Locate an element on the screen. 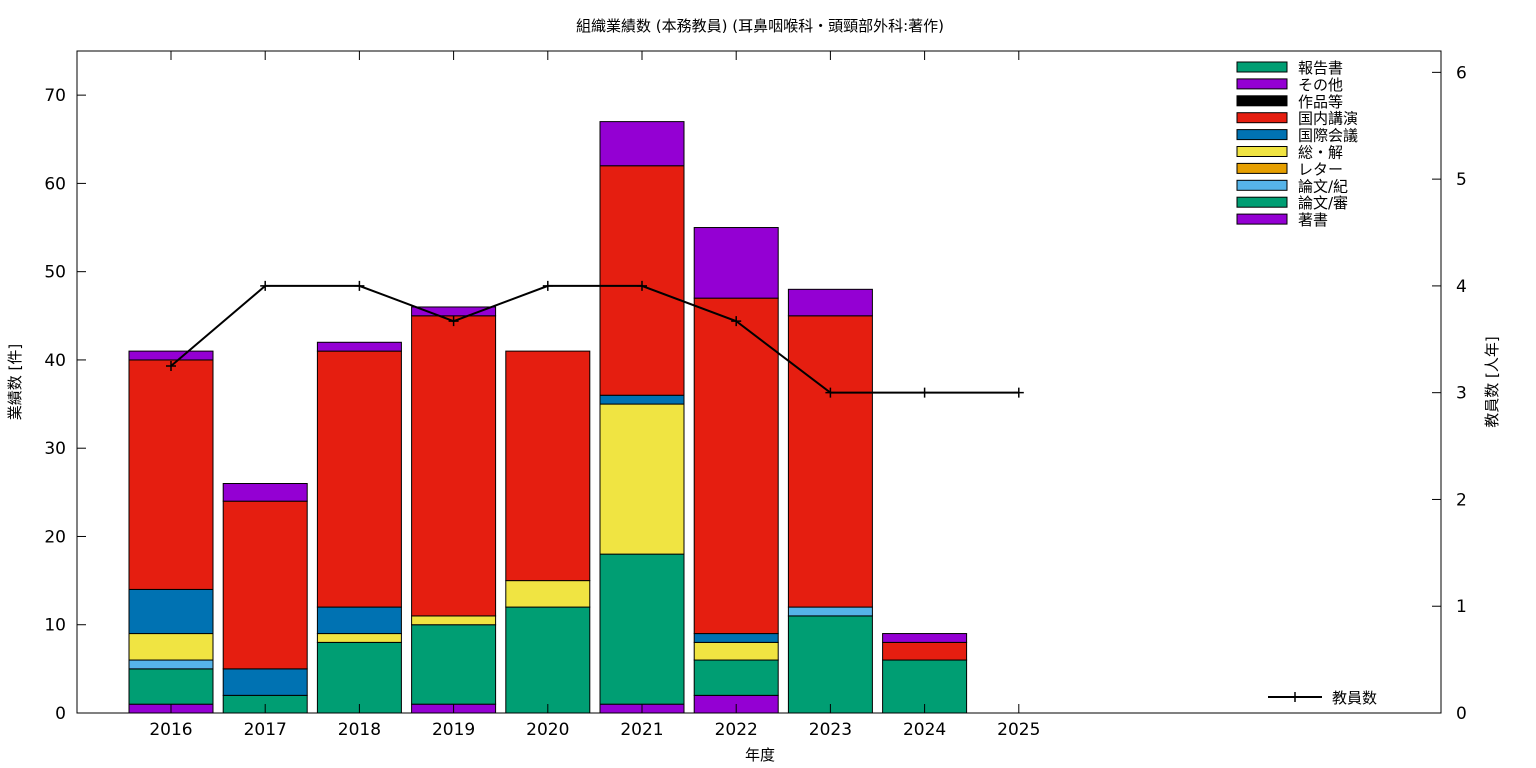 The height and width of the screenshot is (768, 1536). y-tick-label: 30 is located at coordinates (55, 449).